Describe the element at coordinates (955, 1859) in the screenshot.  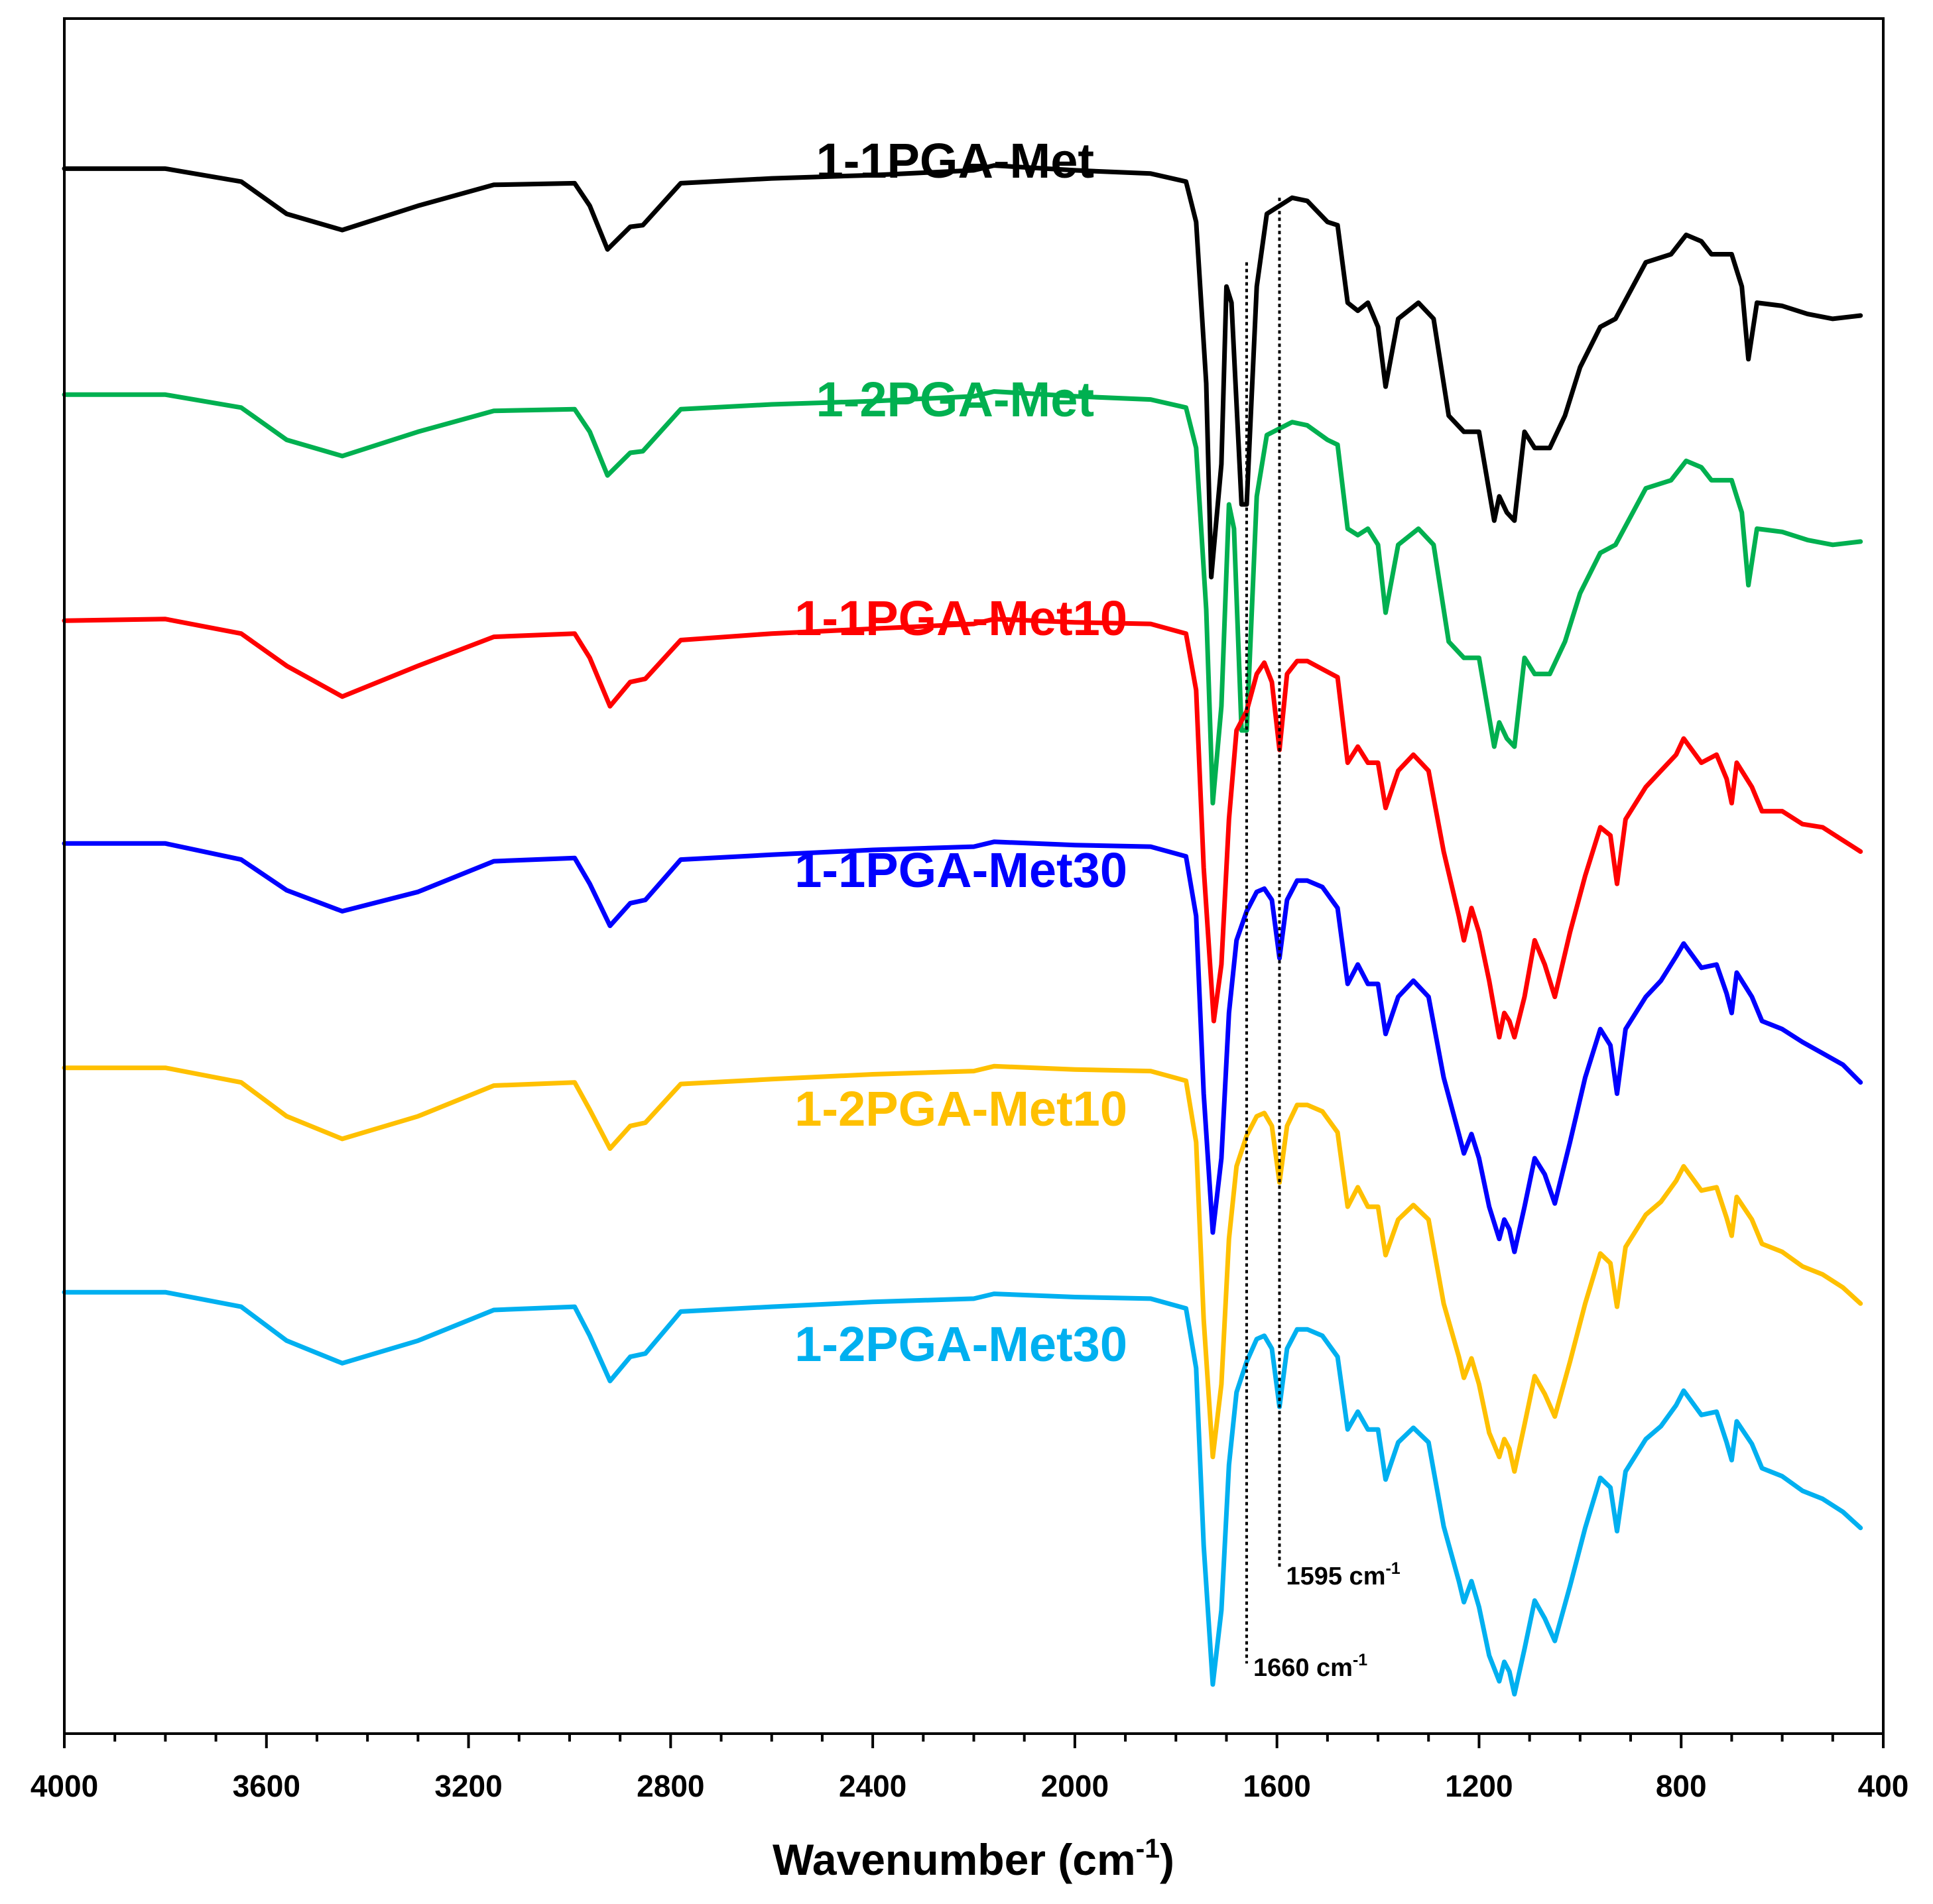
I see `x-axis-title-text: Wavenumber (cm` at that location.